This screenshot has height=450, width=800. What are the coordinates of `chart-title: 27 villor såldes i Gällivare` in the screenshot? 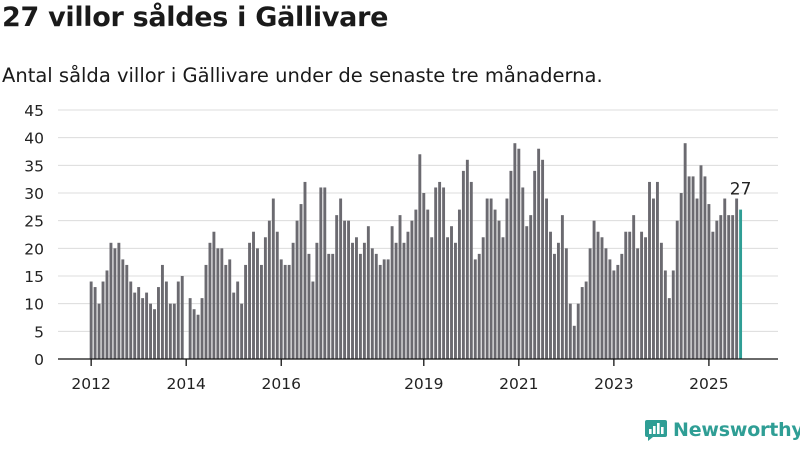 It's located at (195, 17).